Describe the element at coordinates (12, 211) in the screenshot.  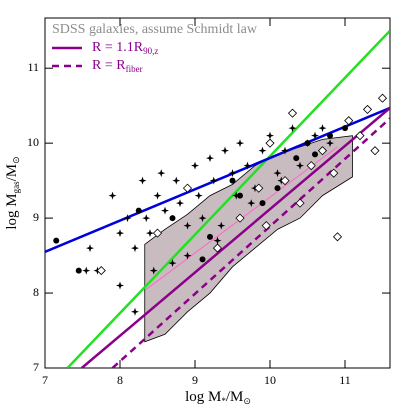
I see `y-label-main: log M` at that location.